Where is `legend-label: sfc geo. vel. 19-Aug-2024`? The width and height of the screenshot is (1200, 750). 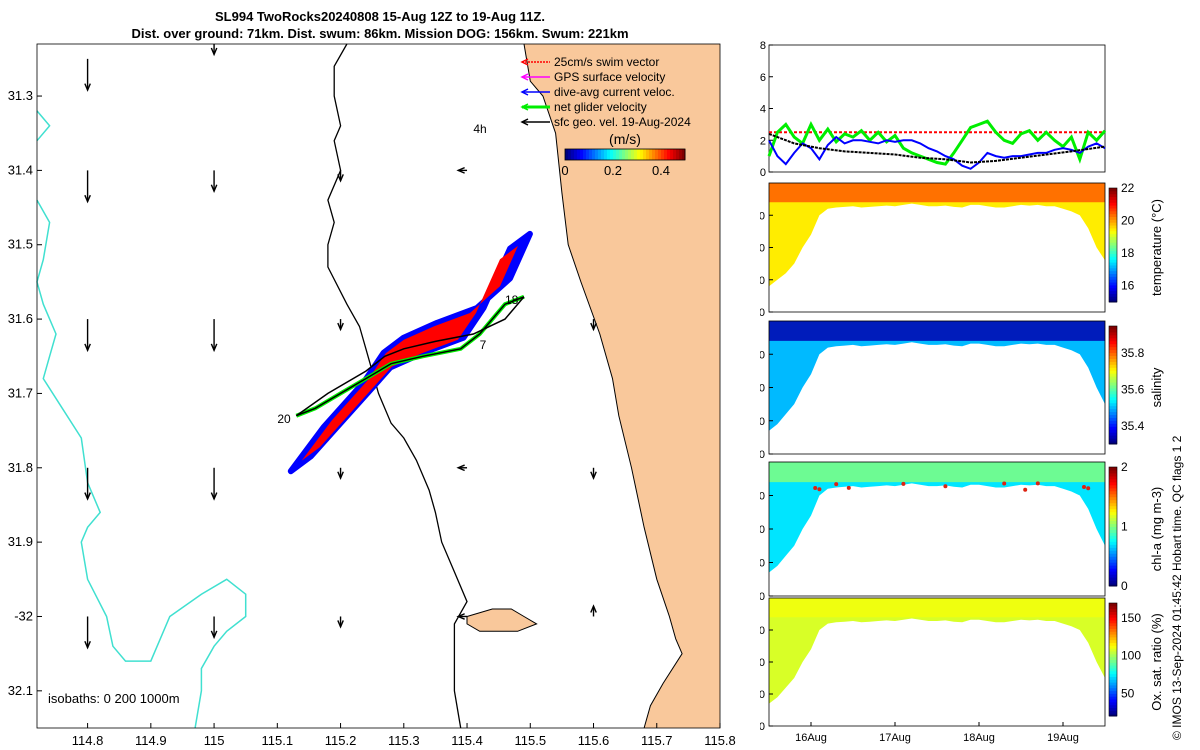
legend-label: sfc geo. vel. 19-Aug-2024 is located at coordinates (622, 122).